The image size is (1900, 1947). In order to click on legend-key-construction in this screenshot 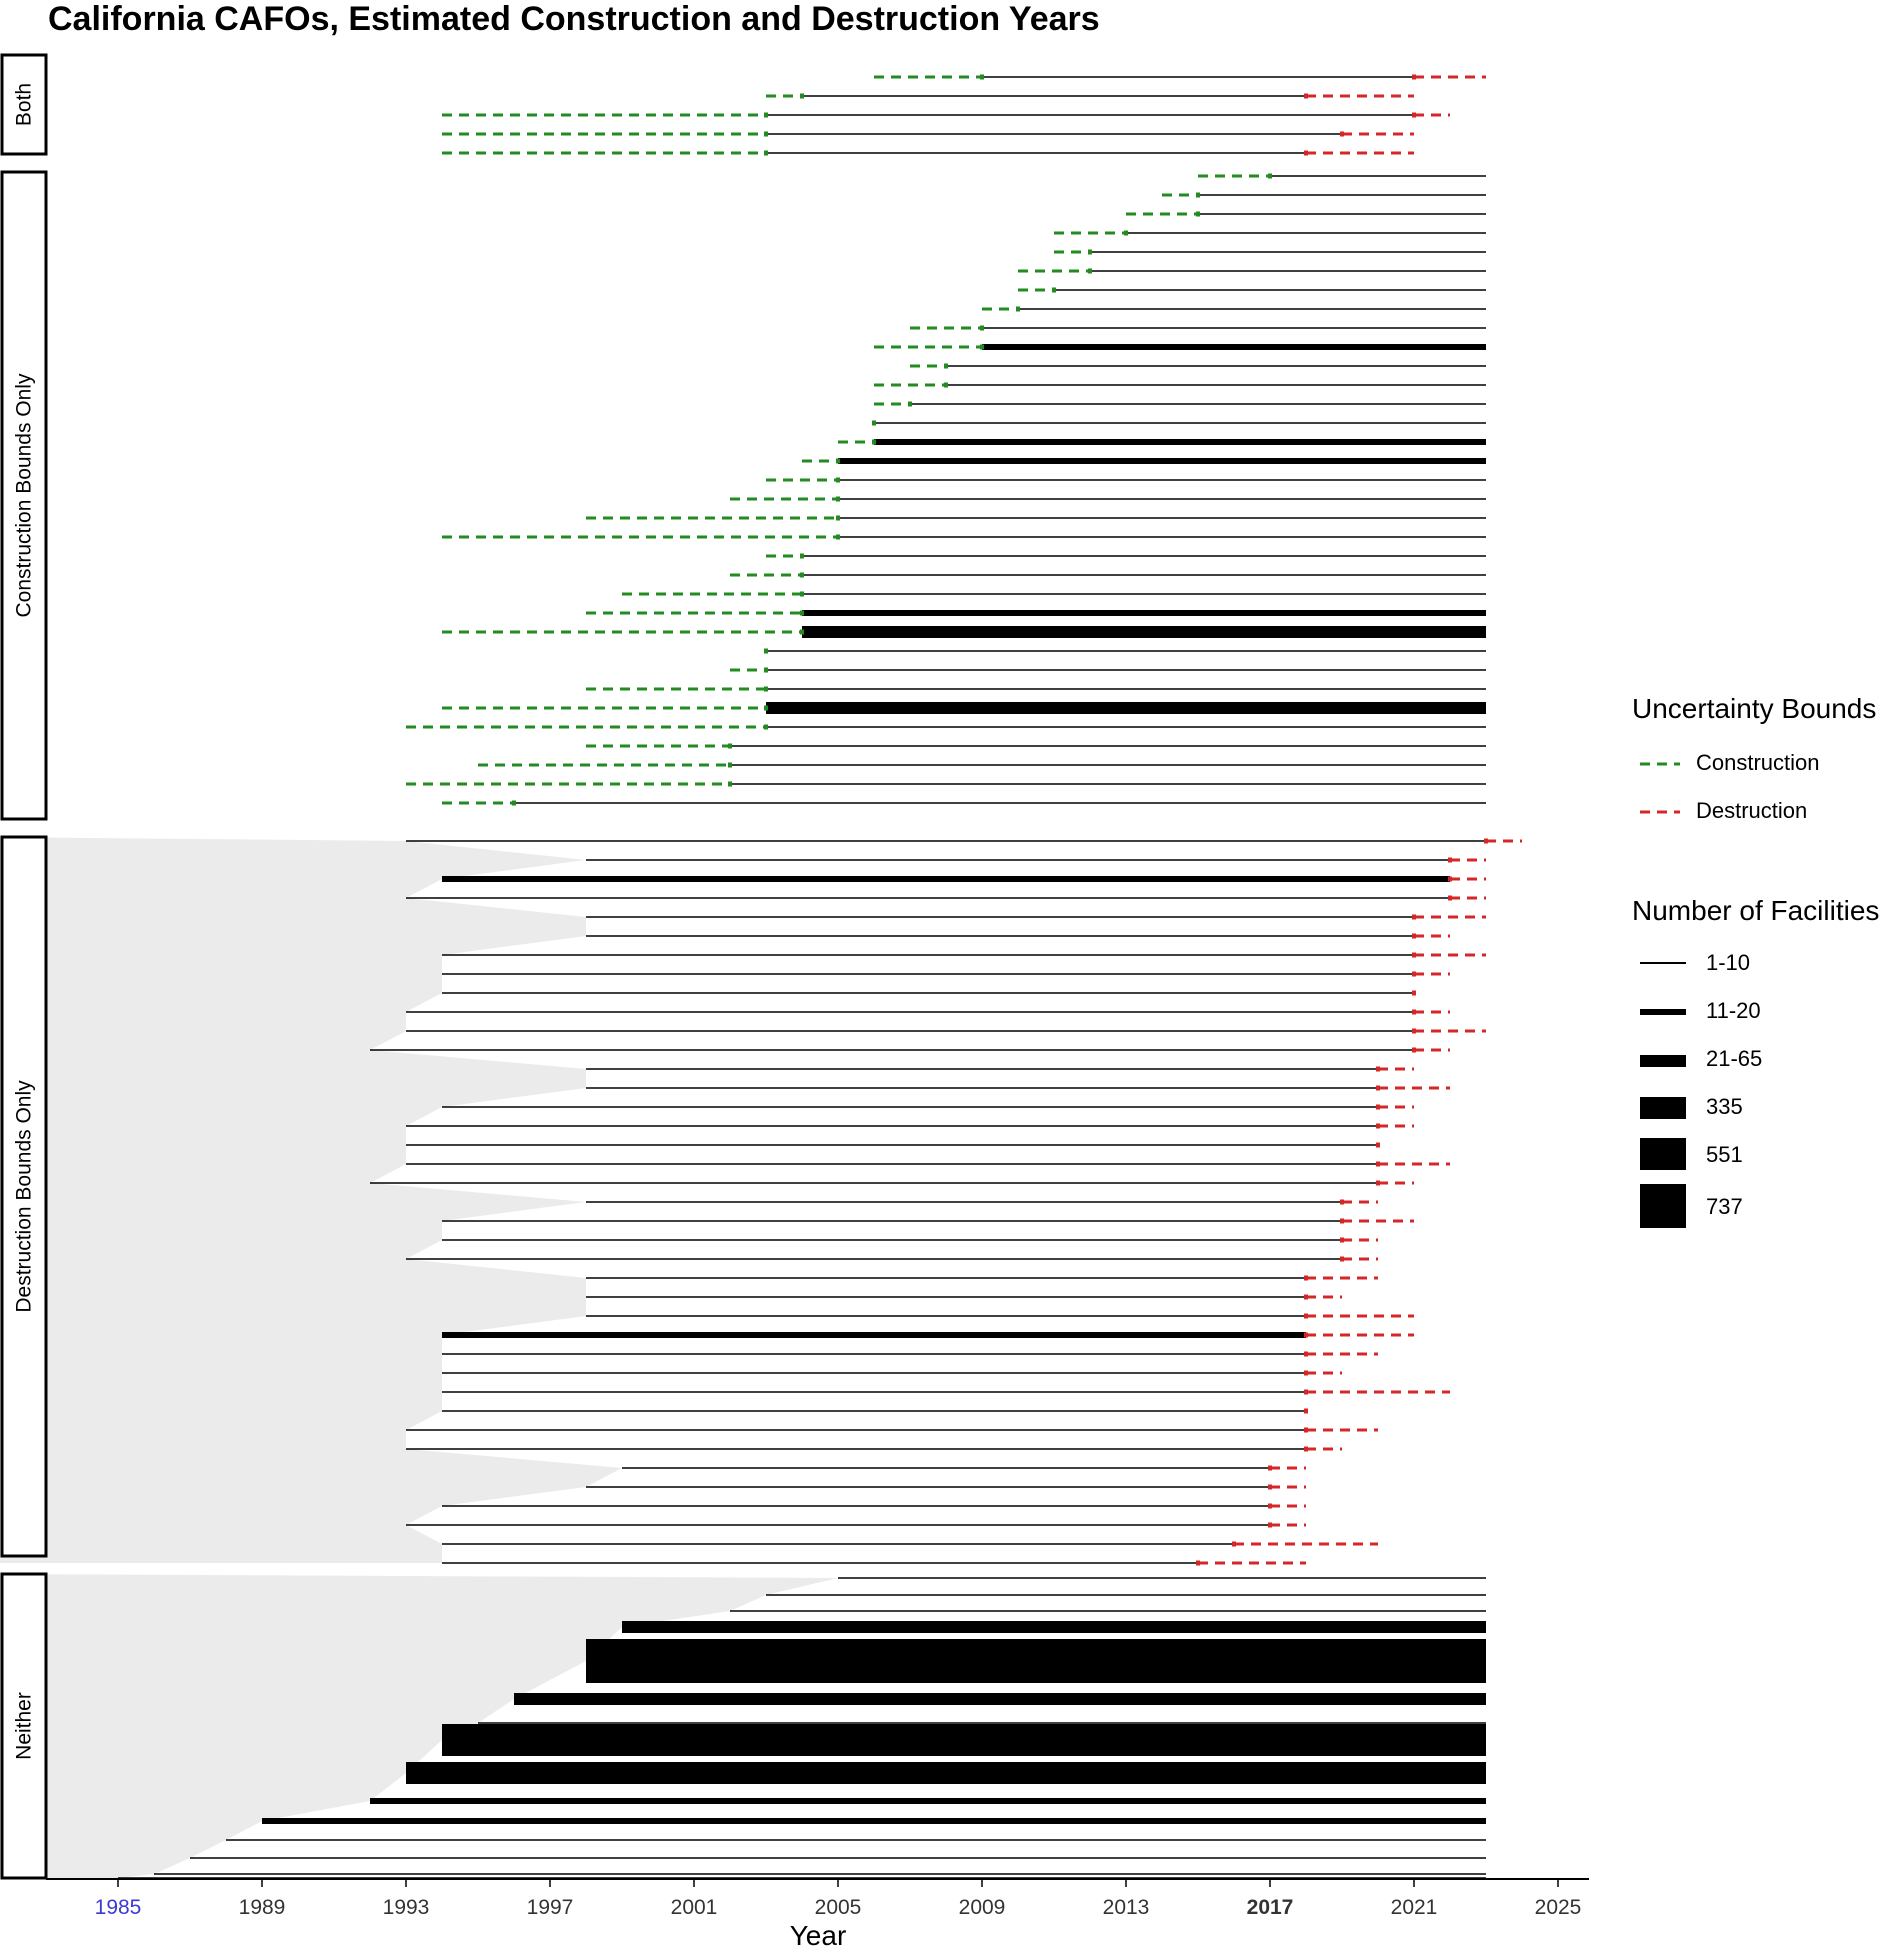, I will do `click(1660, 764)`.